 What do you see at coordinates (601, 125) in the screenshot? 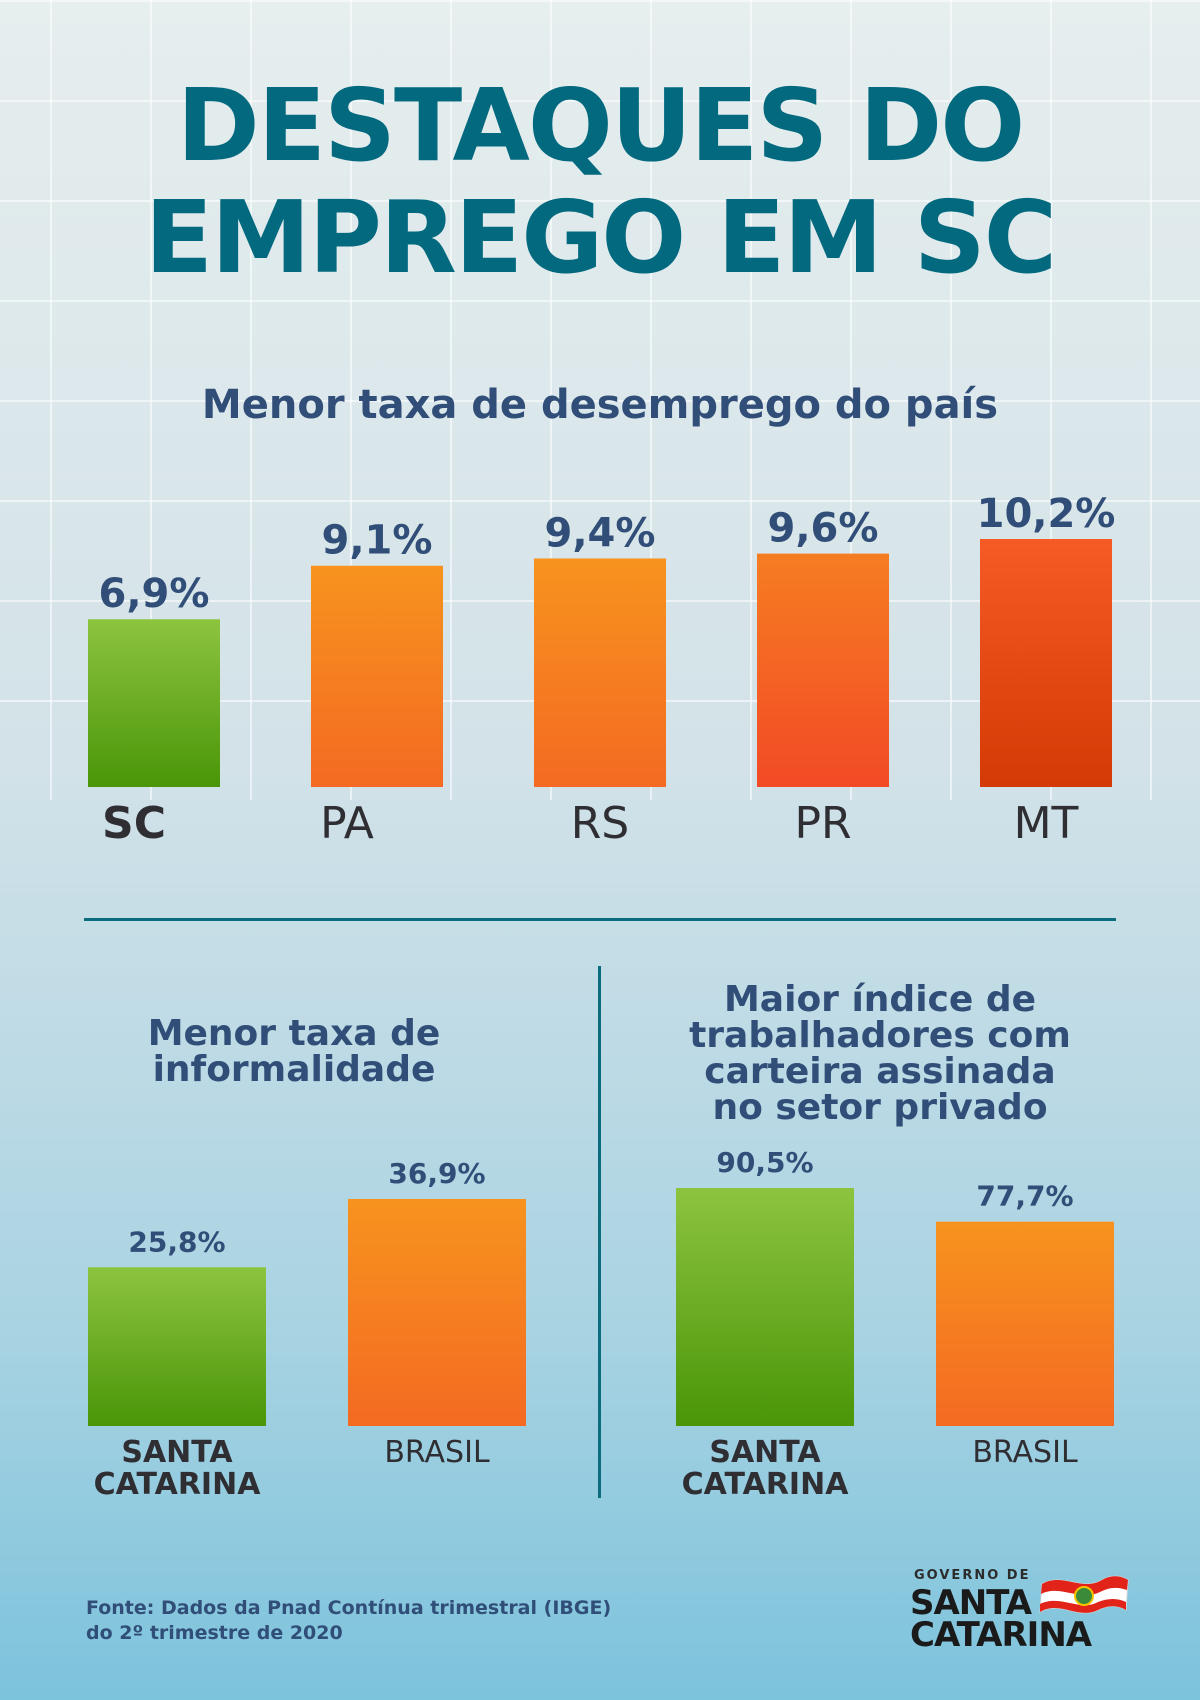
I see `main-title-line-1: DESTAQUES DO` at bounding box center [601, 125].